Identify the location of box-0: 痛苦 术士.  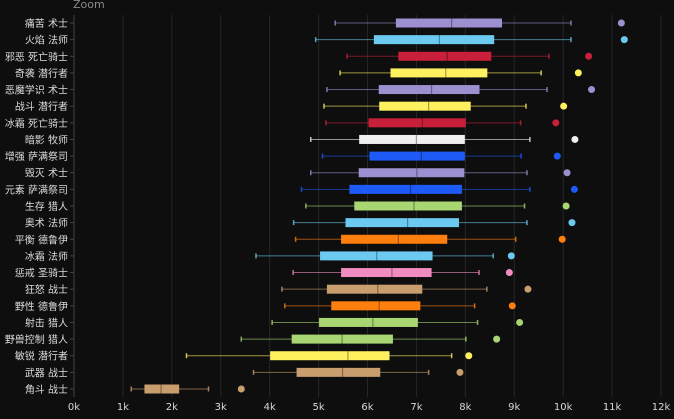
(325, 23).